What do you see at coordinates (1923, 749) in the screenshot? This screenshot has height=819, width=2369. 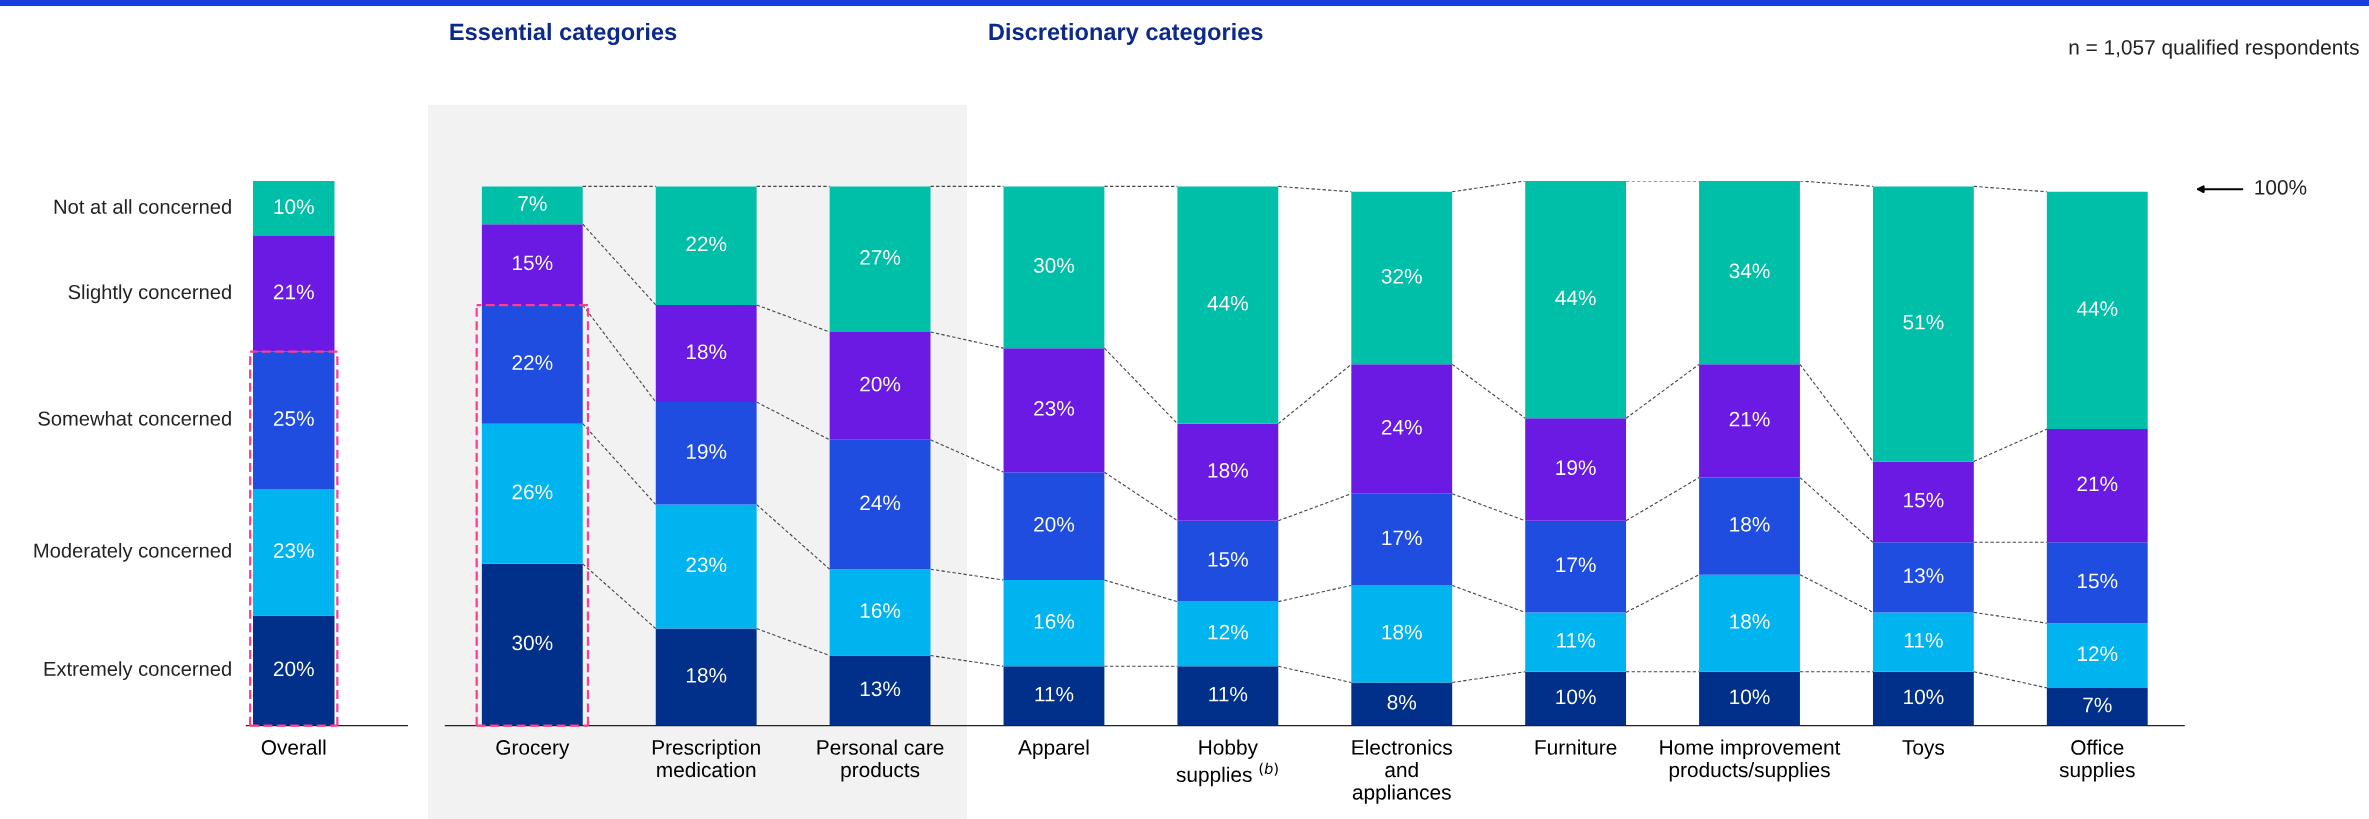 I see `x-tick-label: Toys` at bounding box center [1923, 749].